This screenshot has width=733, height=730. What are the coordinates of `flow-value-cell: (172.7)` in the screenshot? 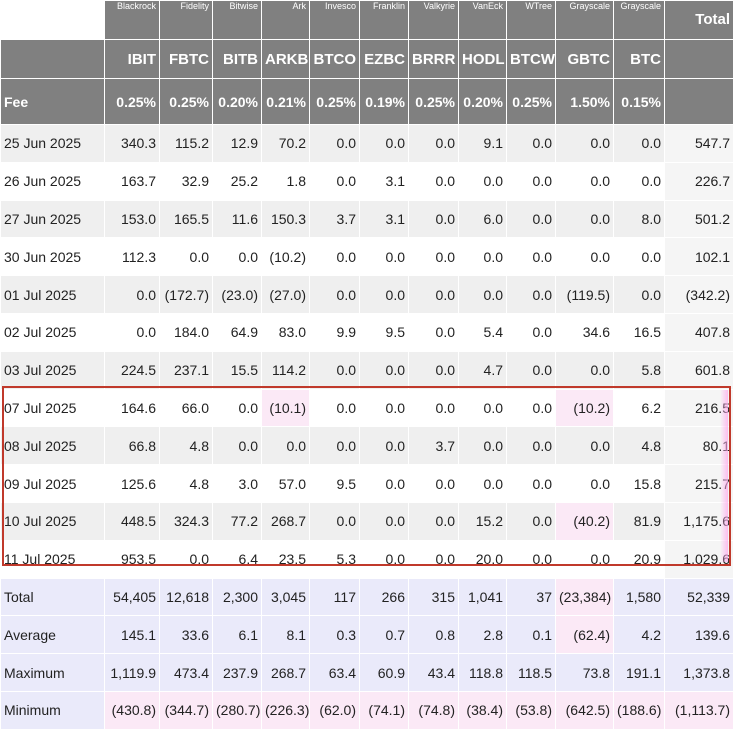 It's located at (186, 295).